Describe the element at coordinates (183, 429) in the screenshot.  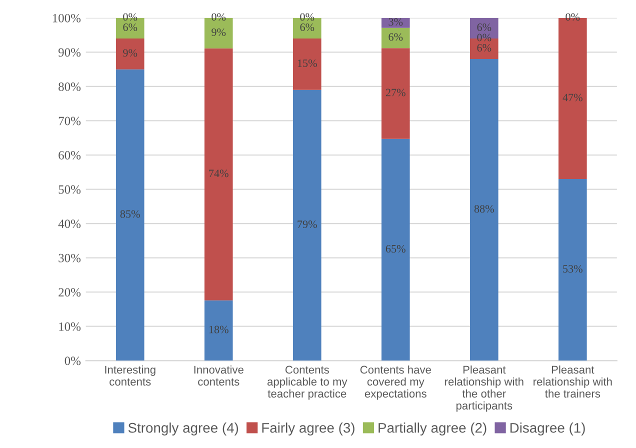
I see `legend-label: Strongly agree (4)` at that location.